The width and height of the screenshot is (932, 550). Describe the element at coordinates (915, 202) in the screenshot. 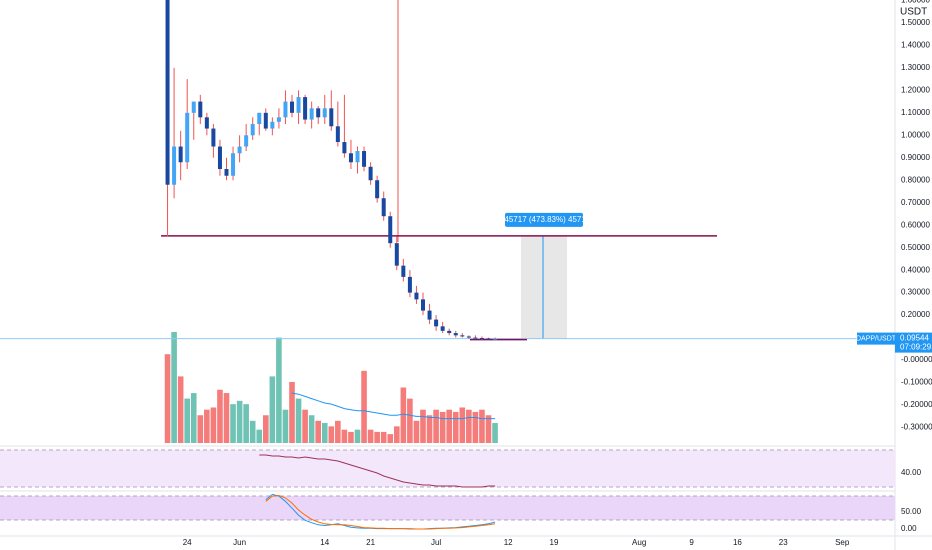

I see `y-tick-label: 0.70000` at that location.